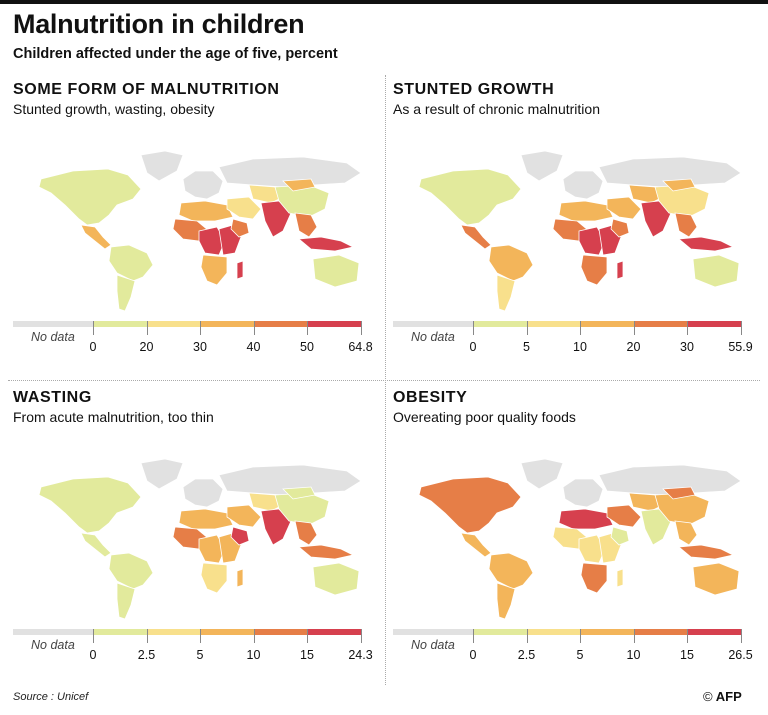  I want to click on legend-tick-label: 50, so click(307, 347).